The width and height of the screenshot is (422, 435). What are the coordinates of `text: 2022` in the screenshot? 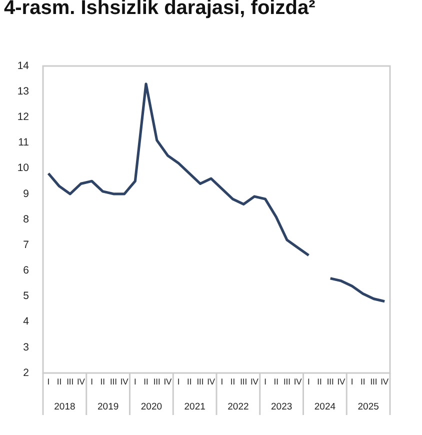 It's located at (238, 407).